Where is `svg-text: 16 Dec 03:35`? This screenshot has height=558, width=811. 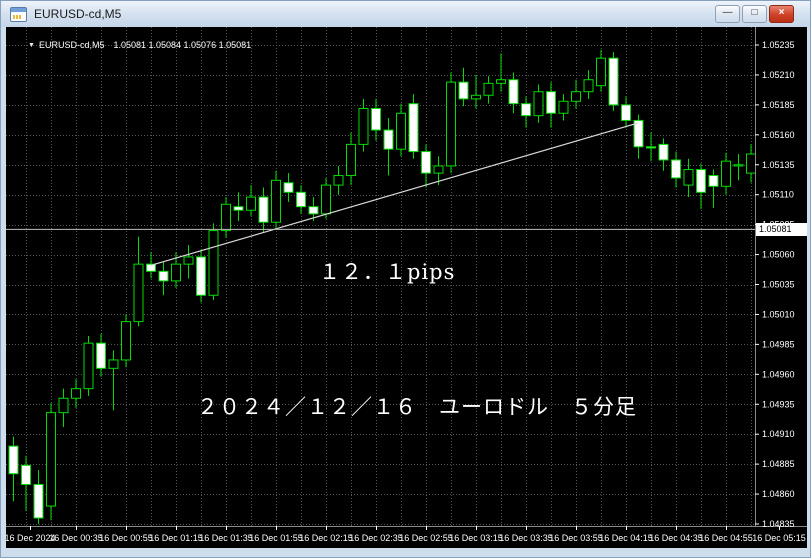
svg-text: 16 Dec 03:35 is located at coordinates (526, 538).